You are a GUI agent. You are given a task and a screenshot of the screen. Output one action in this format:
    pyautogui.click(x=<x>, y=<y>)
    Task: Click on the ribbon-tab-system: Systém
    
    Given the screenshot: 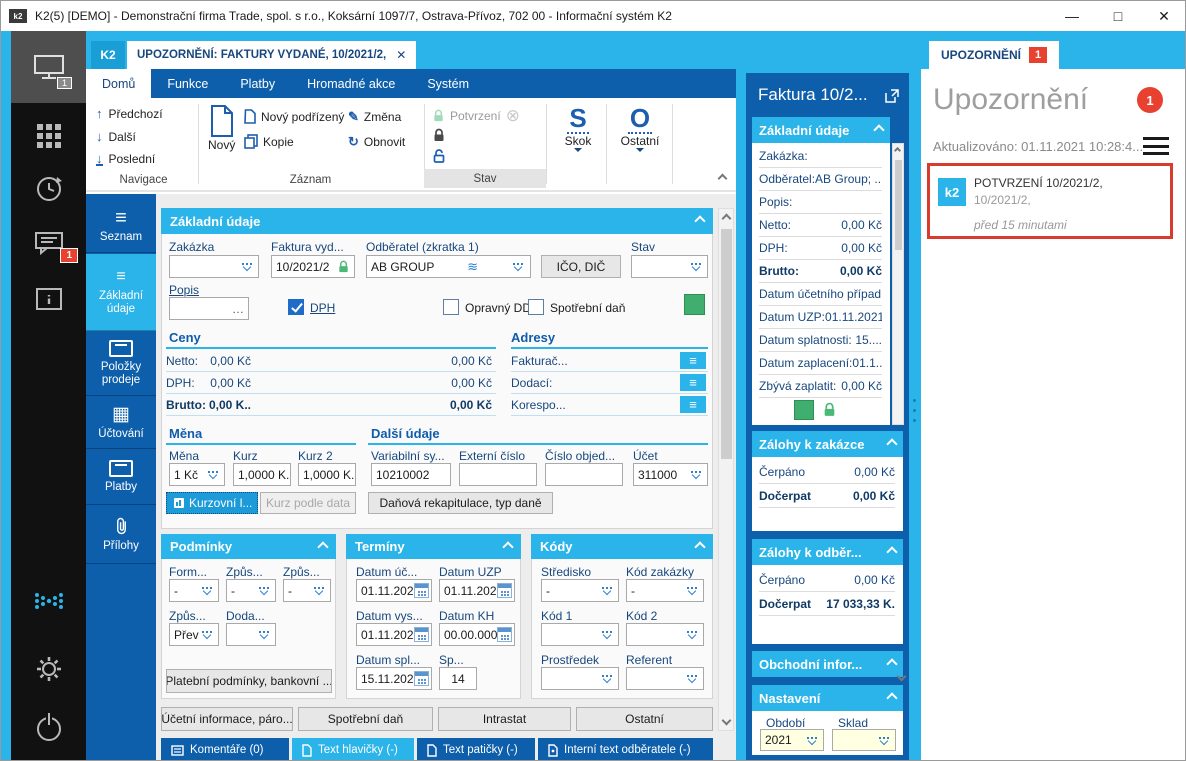 What is the action you would take?
    pyautogui.click(x=448, y=83)
    